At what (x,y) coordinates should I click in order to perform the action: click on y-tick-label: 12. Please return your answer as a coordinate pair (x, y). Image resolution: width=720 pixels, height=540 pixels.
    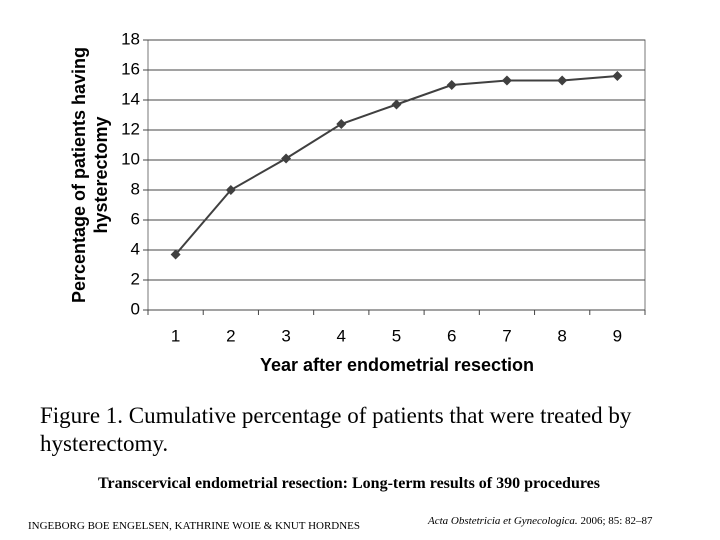
    Looking at the image, I should click on (130, 128).